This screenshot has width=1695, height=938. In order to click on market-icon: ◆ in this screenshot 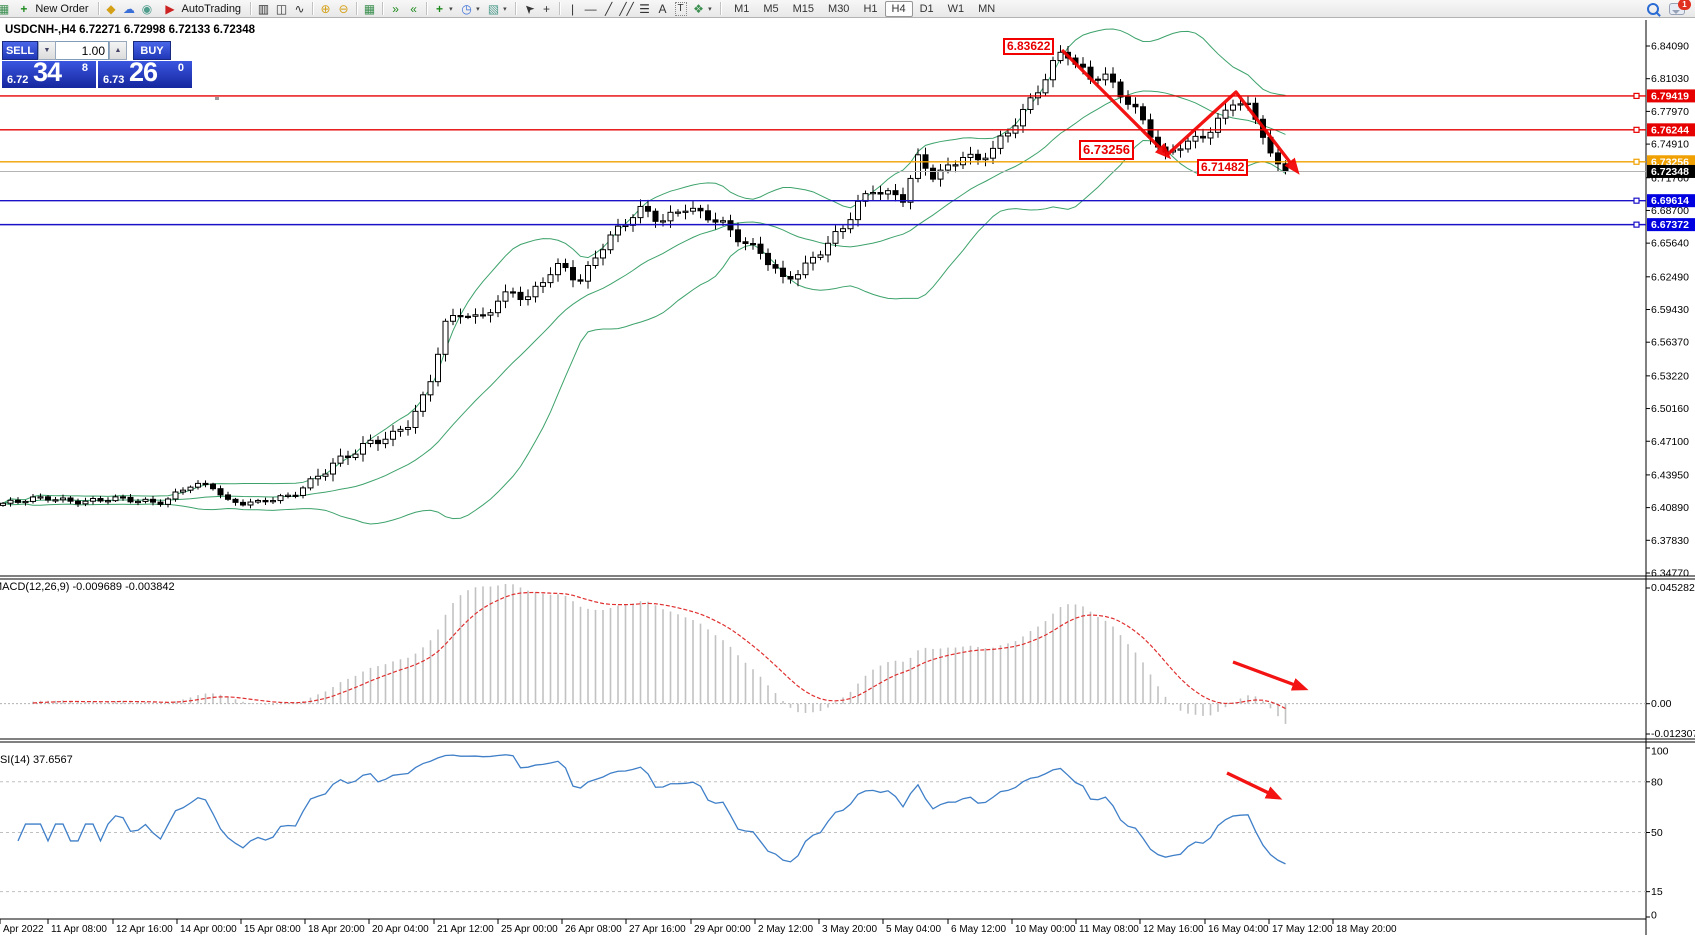, I will do `click(111, 8)`.